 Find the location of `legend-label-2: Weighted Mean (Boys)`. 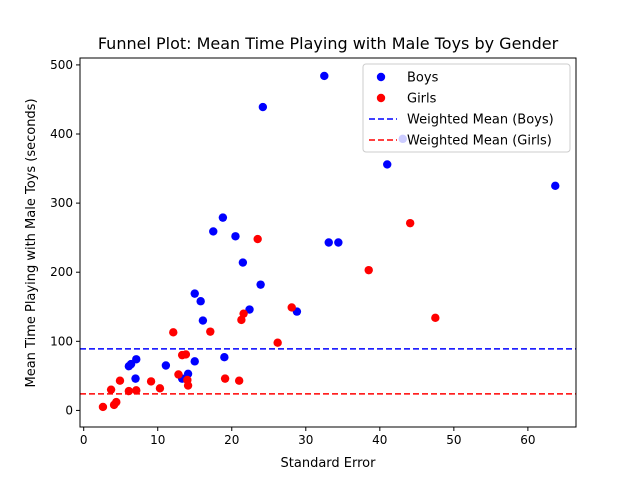

legend-label-2: Weighted Mean (Boys) is located at coordinates (480, 120).